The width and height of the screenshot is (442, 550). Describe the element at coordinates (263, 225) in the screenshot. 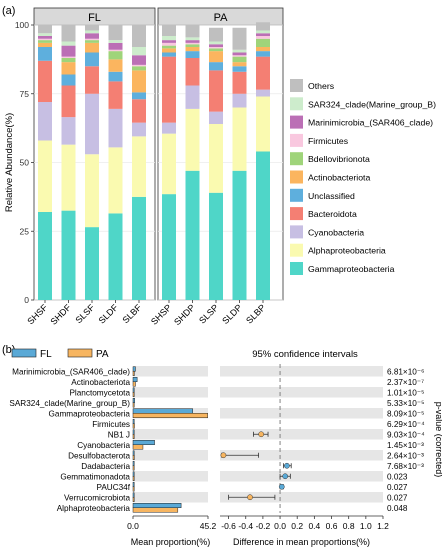

I see `bar-segment-gammaproteobacteria-slbp` at that location.